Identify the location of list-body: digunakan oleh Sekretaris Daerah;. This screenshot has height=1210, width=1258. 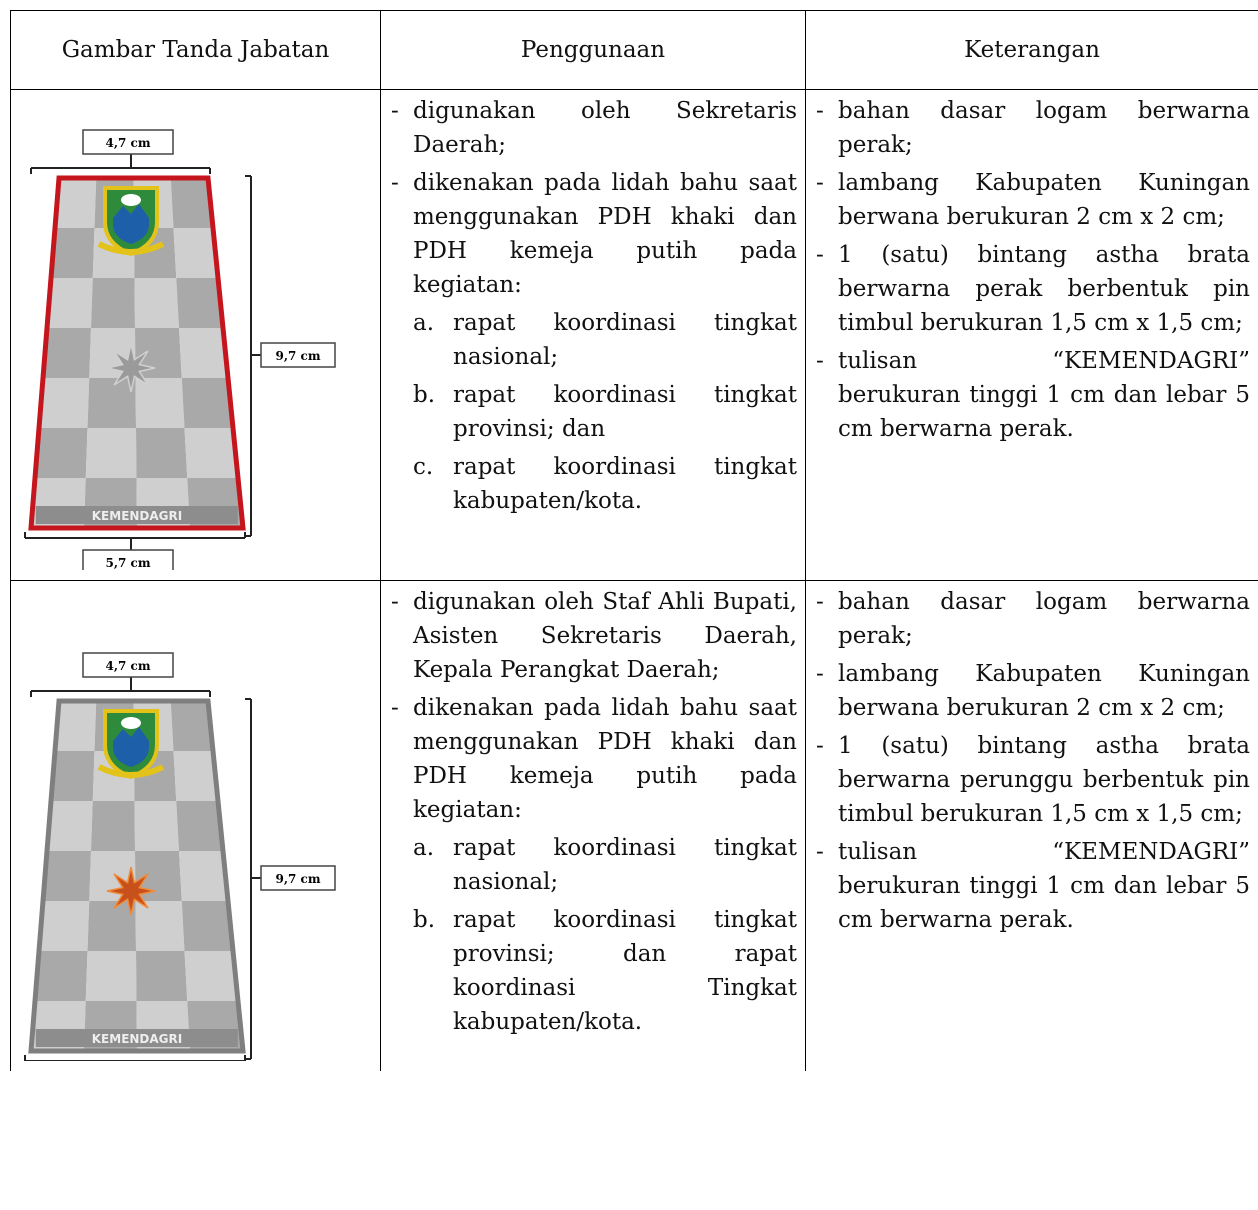
(605, 128).